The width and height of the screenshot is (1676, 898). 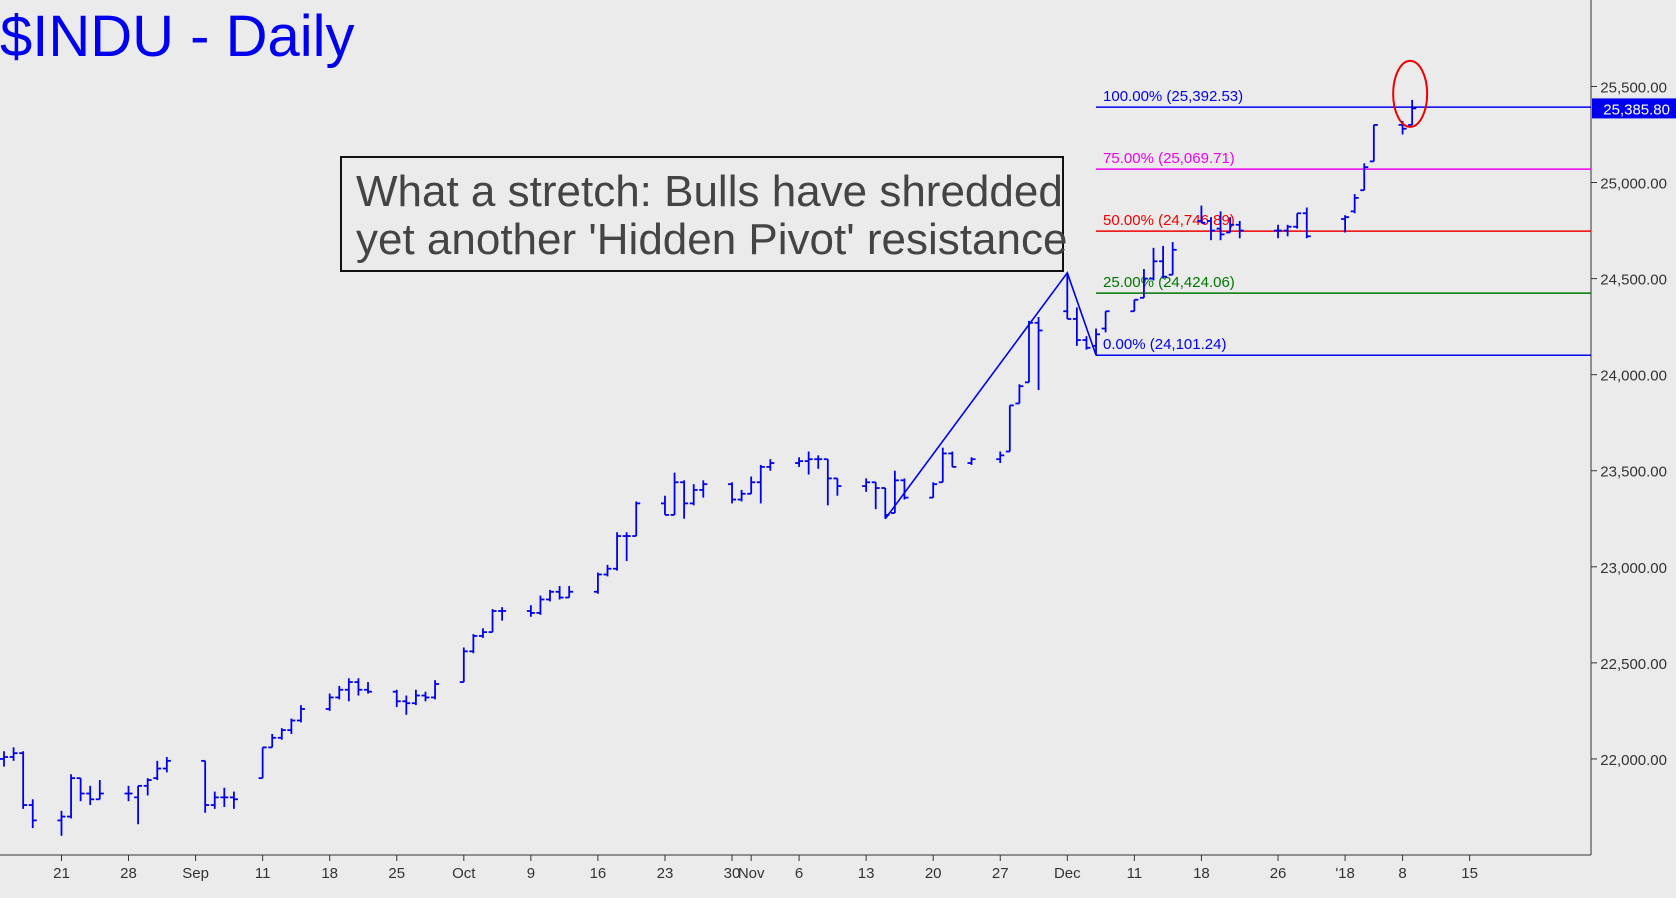 I want to click on date-tick-label: 20, so click(x=933, y=873).